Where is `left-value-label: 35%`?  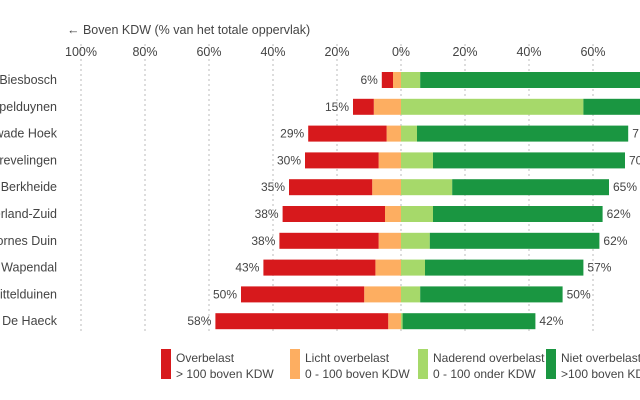 left-value-label: 35% is located at coordinates (273, 187).